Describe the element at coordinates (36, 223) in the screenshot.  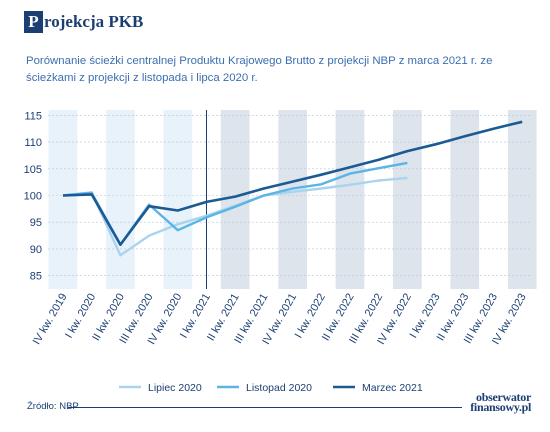
I see `y-tick-label: 95` at that location.